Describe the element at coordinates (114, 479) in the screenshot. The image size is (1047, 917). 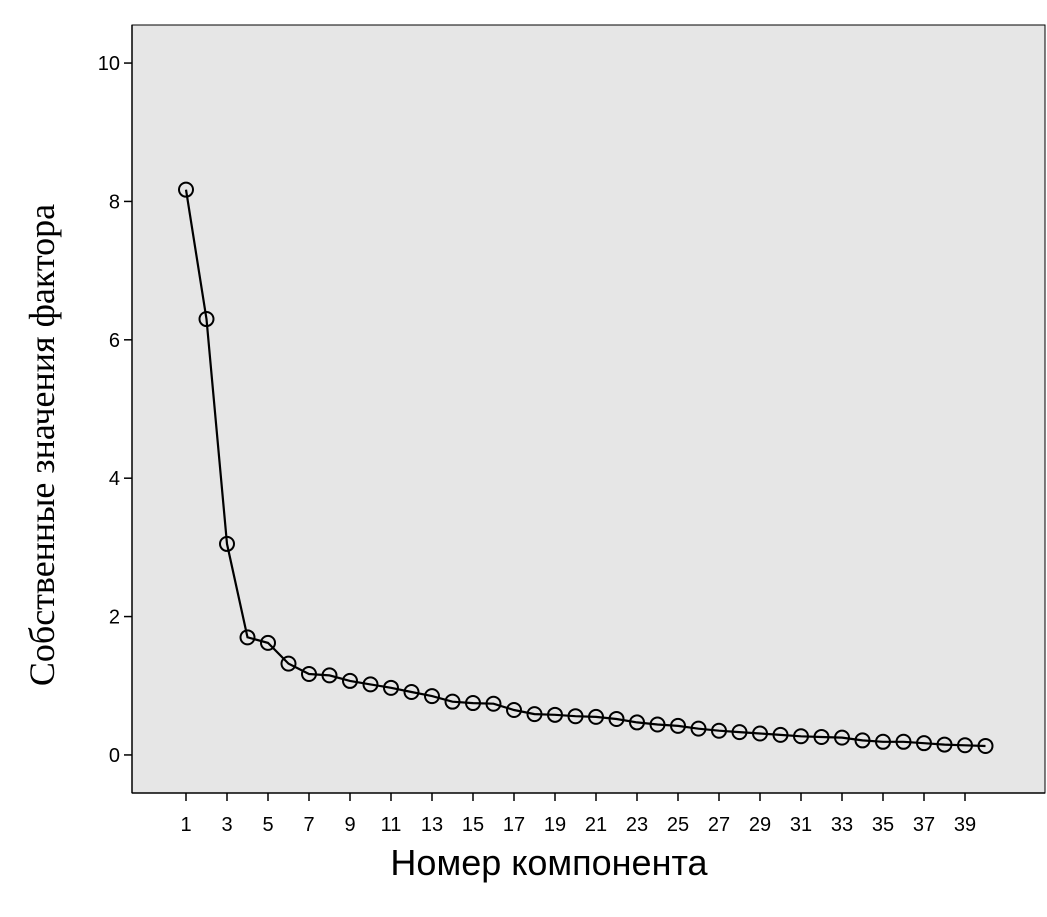
I see `y-tick-label: 4` at that location.